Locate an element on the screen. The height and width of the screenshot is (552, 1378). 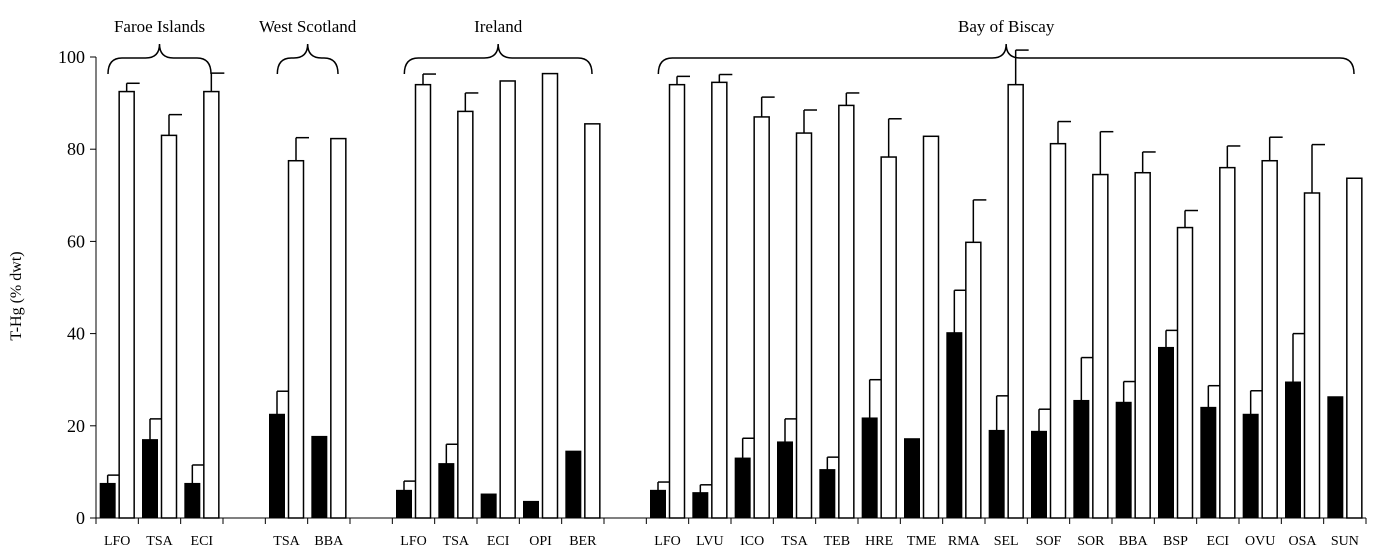
y-axis: 0 20 40 60 80 100 is located at coordinates (77, 287).